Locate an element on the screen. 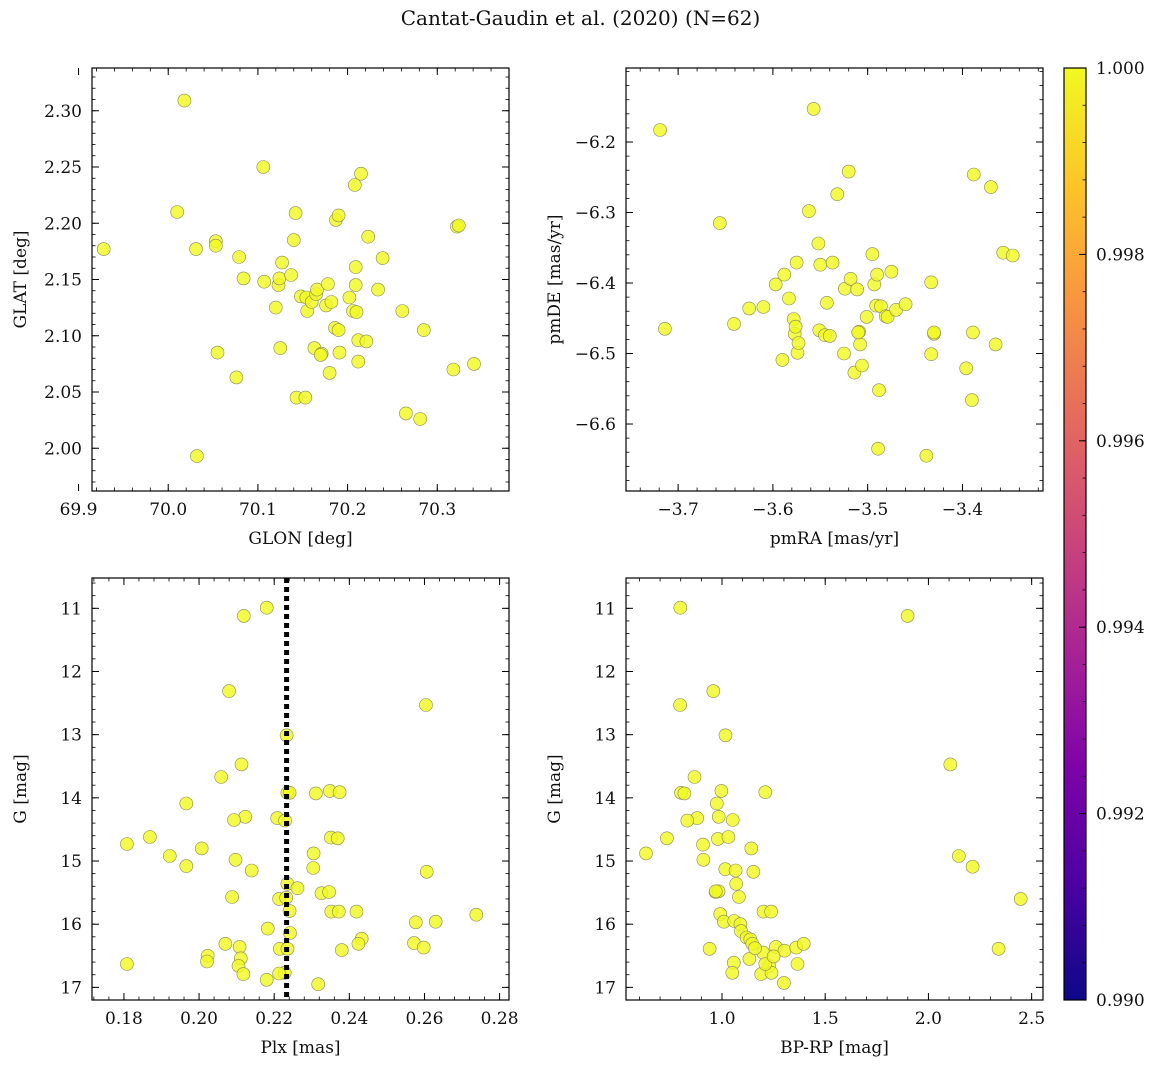 Image resolution: width=1161 pixels, height=1067 pixels. y-tick-label: 2.05 is located at coordinates (63, 393).